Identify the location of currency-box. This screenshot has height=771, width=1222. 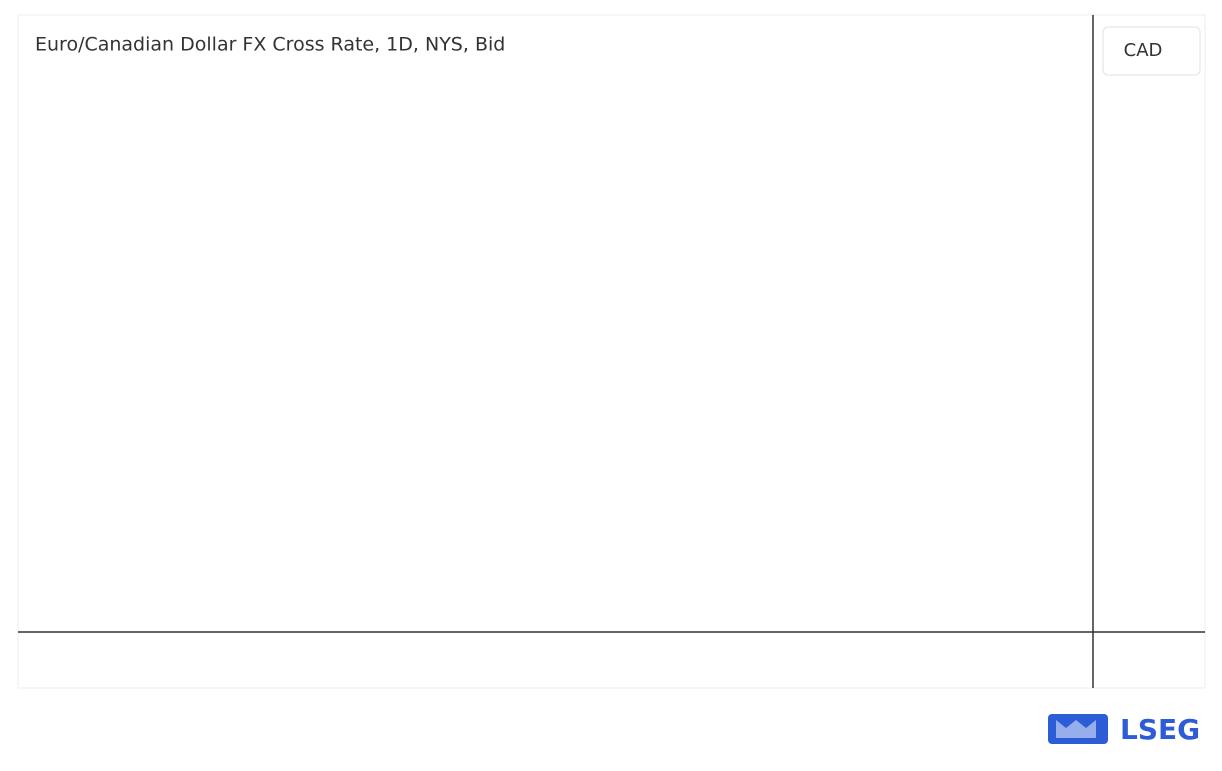
(1151, 51).